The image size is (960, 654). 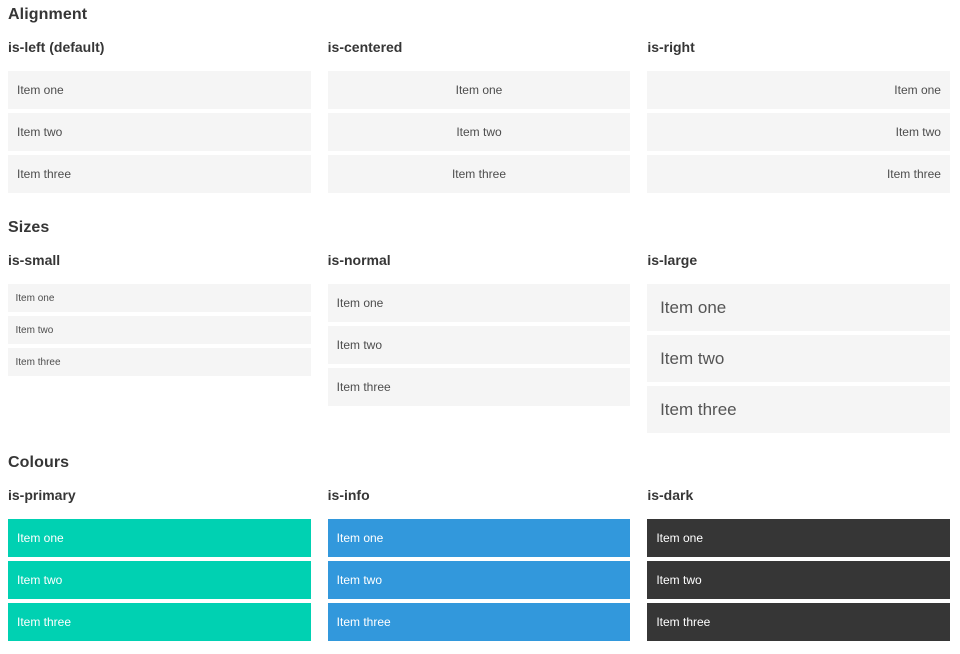 I want to click on variant-label: is-info, so click(x=348, y=495).